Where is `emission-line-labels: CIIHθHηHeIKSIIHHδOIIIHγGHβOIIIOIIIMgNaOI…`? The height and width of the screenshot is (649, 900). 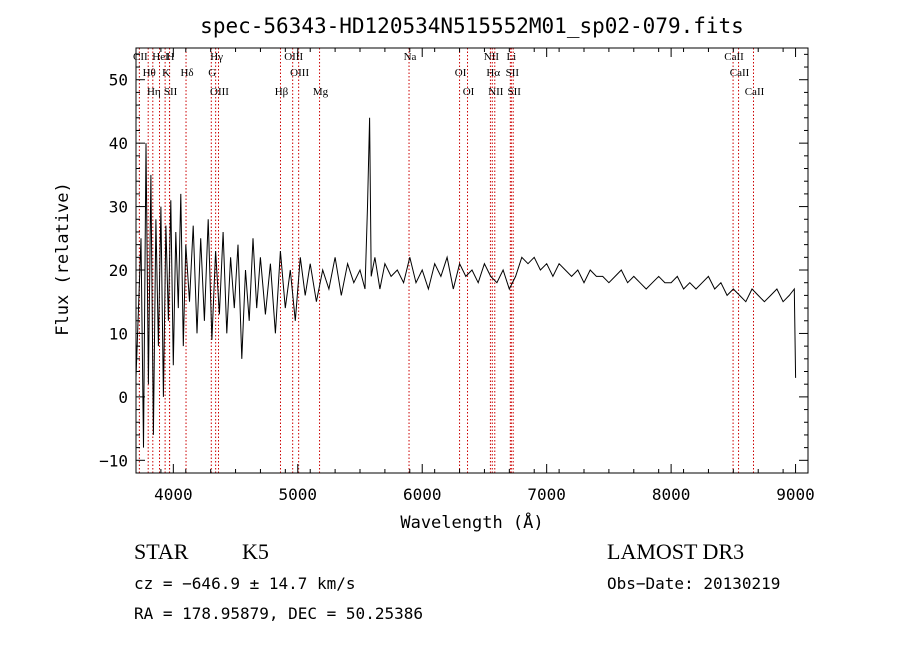
emission-line-labels: CIIHθHηHeIKSIIHHδOIIIHγGHβOIIIOIIIMgNaOI… is located at coordinates (449, 74).